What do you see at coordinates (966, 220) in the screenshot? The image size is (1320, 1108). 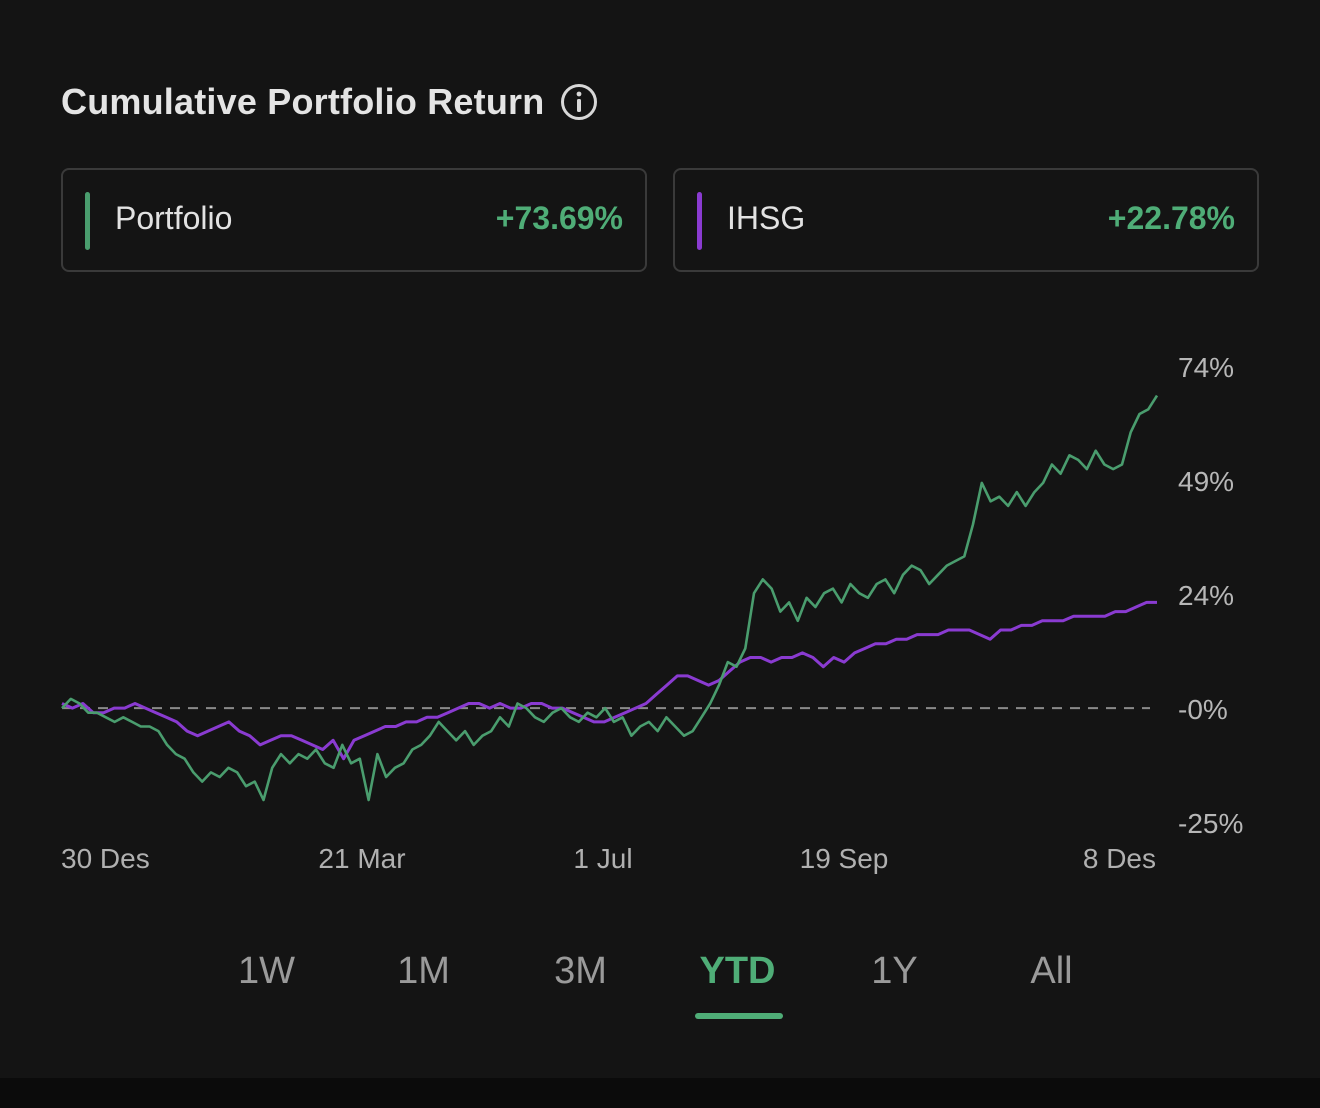 I see `legend-ihsg: IHSG +22.78%` at bounding box center [966, 220].